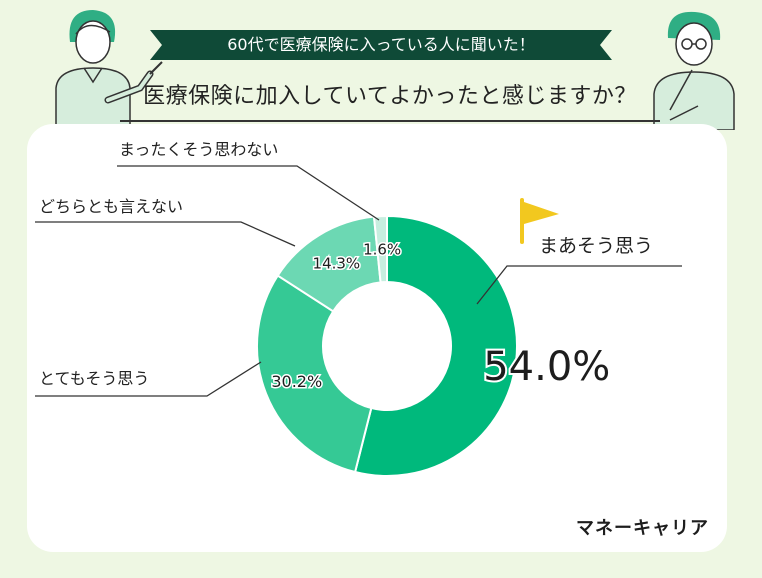 The image size is (762, 578). I want to click on value-label-3: 1.6%, so click(382, 249).